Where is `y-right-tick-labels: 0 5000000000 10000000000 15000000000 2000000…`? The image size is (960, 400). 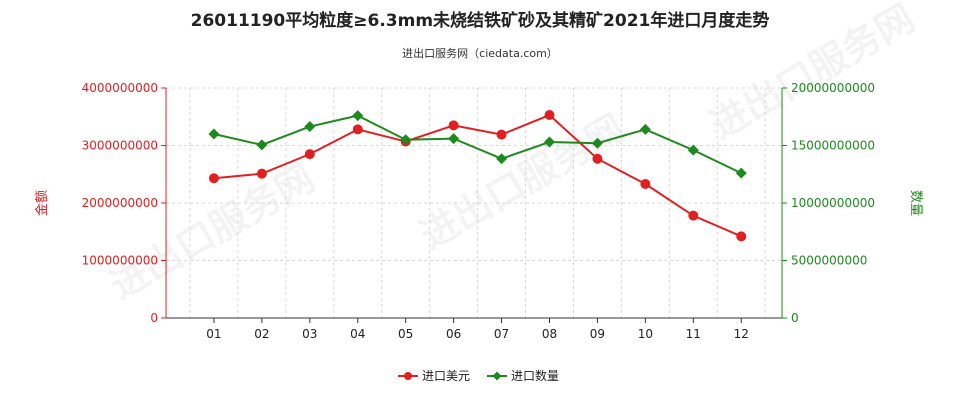 y-right-tick-labels: 0 5000000000 10000000000 15000000000 2000000… is located at coordinates (828, 203).